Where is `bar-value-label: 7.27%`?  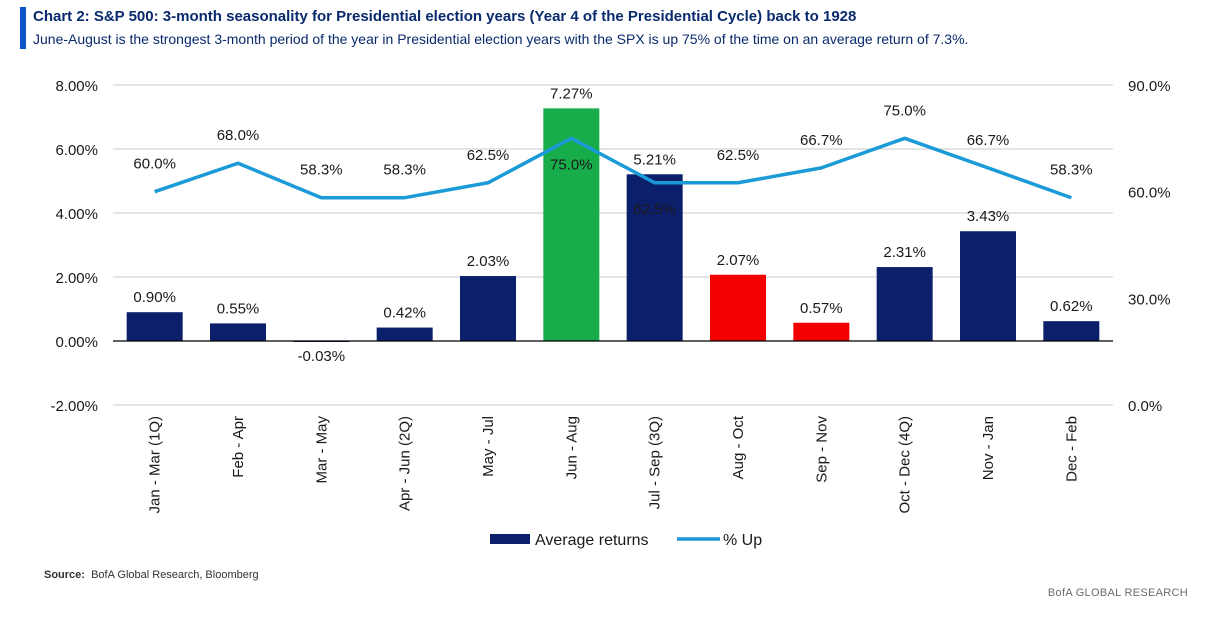 bar-value-label: 7.27% is located at coordinates (571, 93).